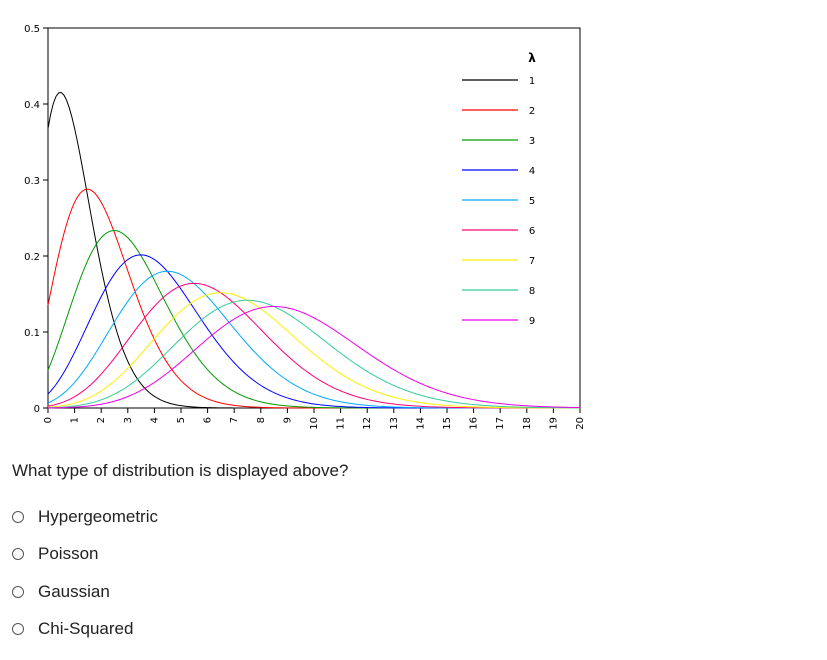 The width and height of the screenshot is (827, 660). Describe the element at coordinates (128, 420) in the screenshot. I see `x-tick-label: 3` at that location.